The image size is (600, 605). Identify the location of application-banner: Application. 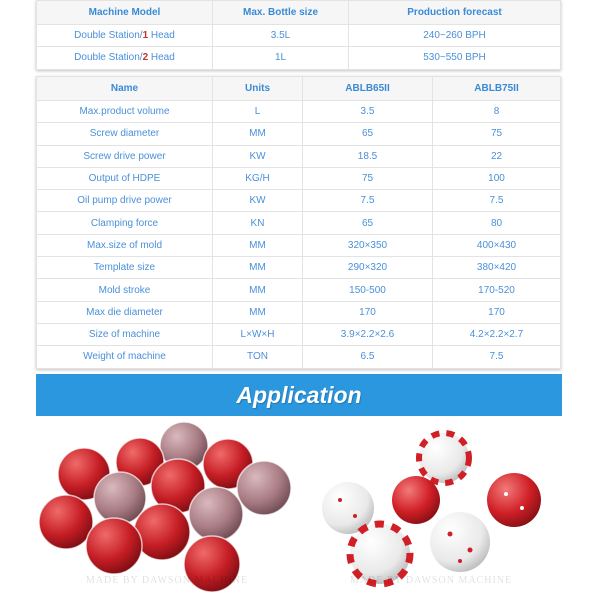
(299, 395).